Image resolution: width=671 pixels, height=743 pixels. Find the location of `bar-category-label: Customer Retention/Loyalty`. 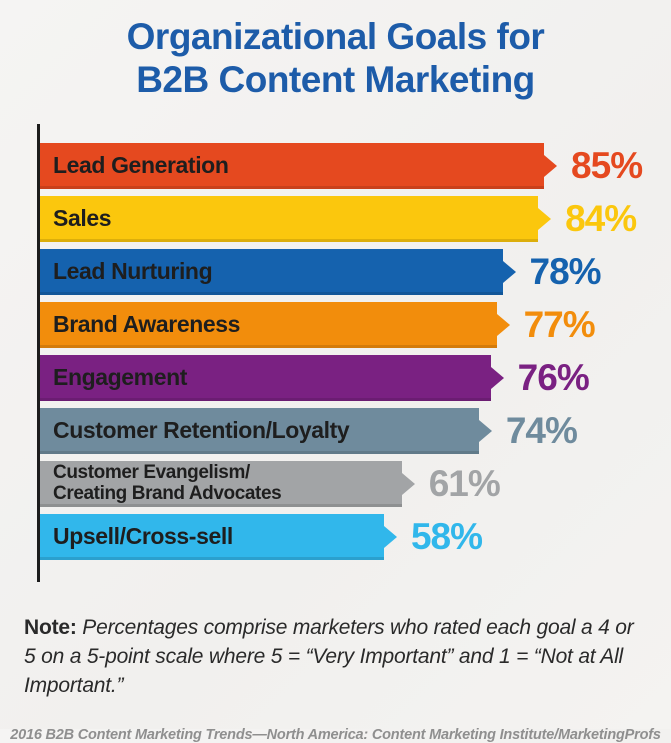

bar-category-label: Customer Retention/Loyalty is located at coordinates (201, 430).